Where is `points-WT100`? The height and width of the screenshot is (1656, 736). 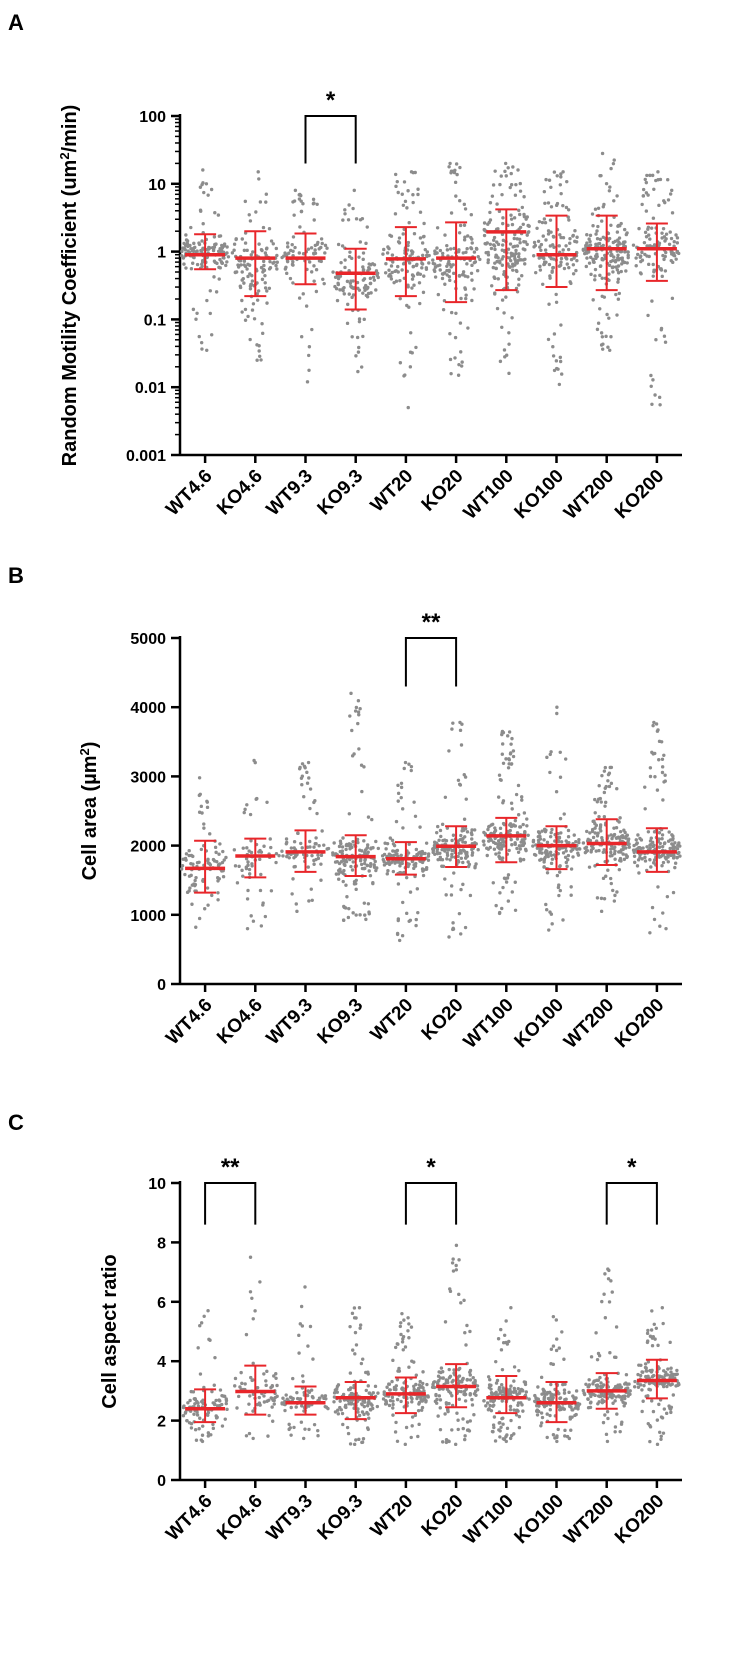
points-WT100 is located at coordinates (506, 268).